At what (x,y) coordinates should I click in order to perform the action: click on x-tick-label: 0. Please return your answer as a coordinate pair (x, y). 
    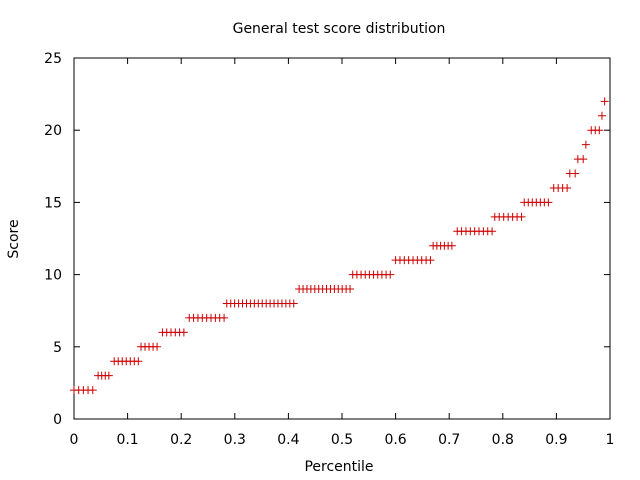
    Looking at the image, I should click on (74, 440).